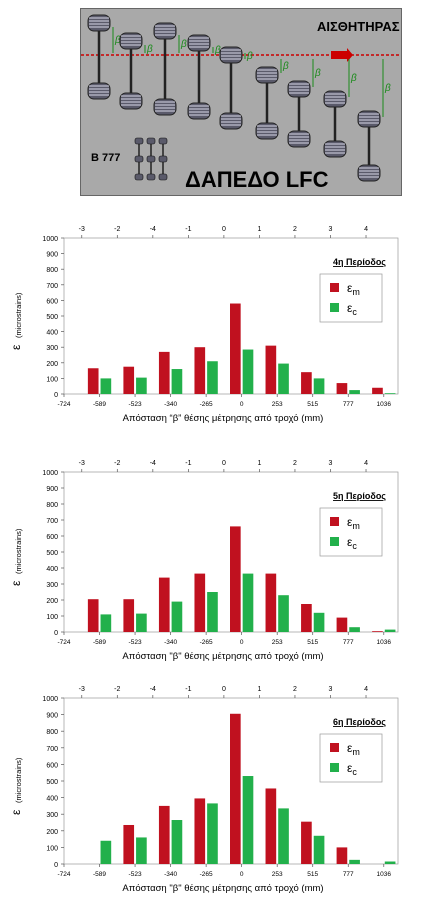 This screenshot has width=436, height=908. I want to click on x-tick-label: -340, so click(170, 404).